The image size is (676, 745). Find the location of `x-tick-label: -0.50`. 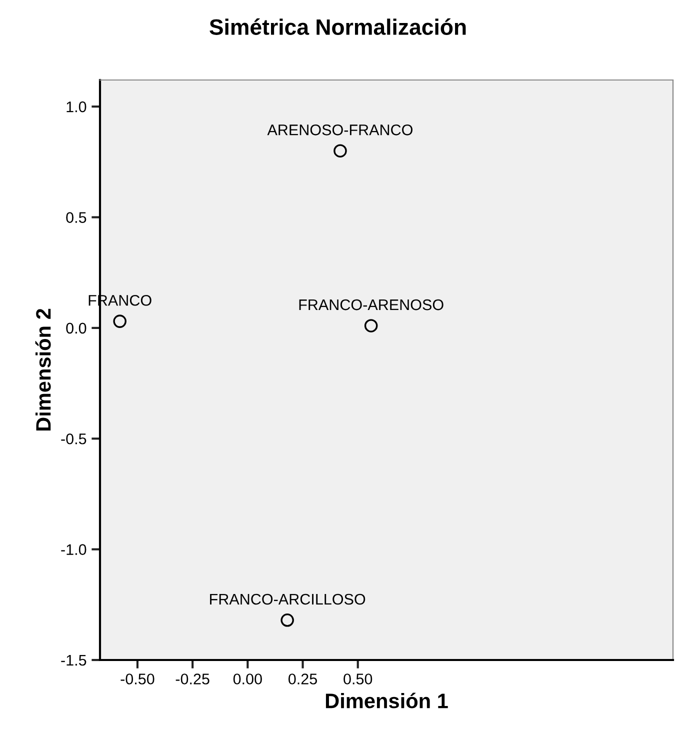

x-tick-label: -0.50 is located at coordinates (137, 679).